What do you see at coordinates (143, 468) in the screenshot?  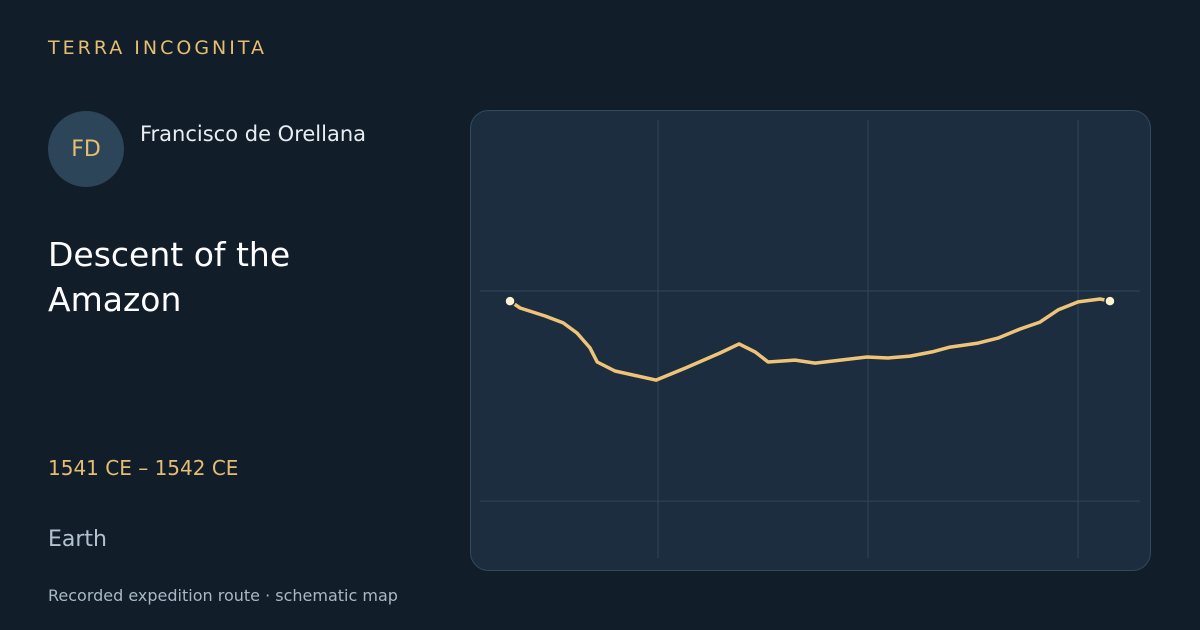 I see `dates: 1541 CE – 1542 CE` at bounding box center [143, 468].